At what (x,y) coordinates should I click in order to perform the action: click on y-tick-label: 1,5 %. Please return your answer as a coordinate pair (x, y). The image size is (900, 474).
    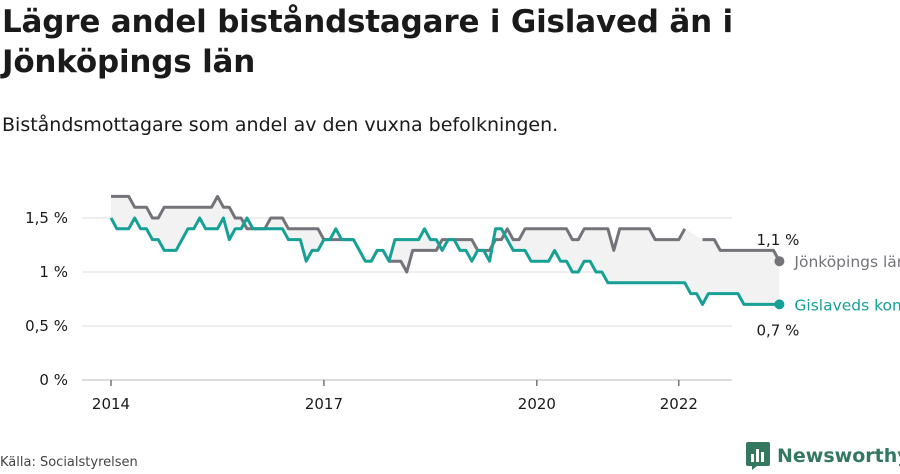
    Looking at the image, I should click on (46, 218).